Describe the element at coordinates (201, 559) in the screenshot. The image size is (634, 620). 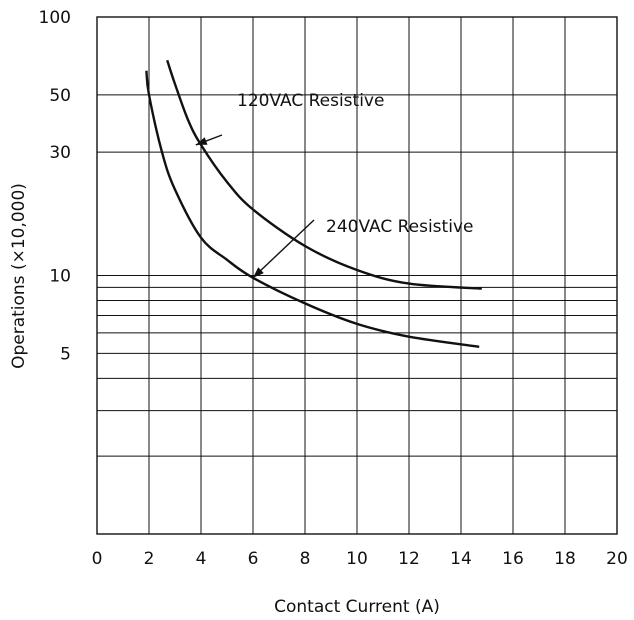
I see `x-tick-label: 4` at that location.